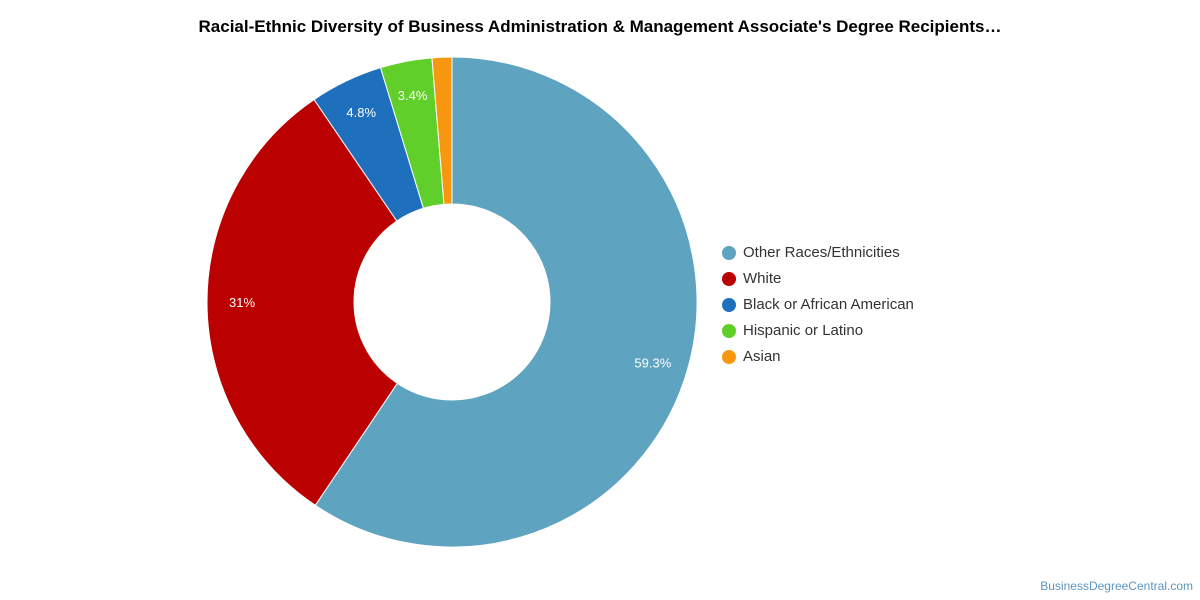 This screenshot has width=1200, height=600. What do you see at coordinates (652, 363) in the screenshot?
I see `data-label-other-races-ethnicities: 59.3%` at bounding box center [652, 363].